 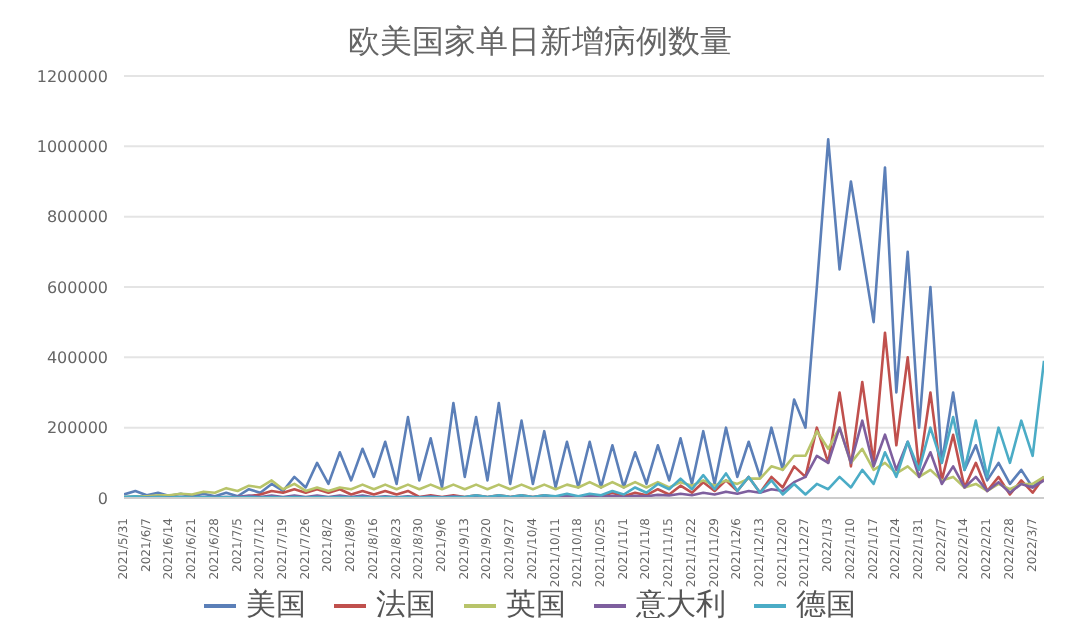 What do you see at coordinates (276, 605) in the screenshot?
I see `legend-label: 美国` at bounding box center [276, 605].